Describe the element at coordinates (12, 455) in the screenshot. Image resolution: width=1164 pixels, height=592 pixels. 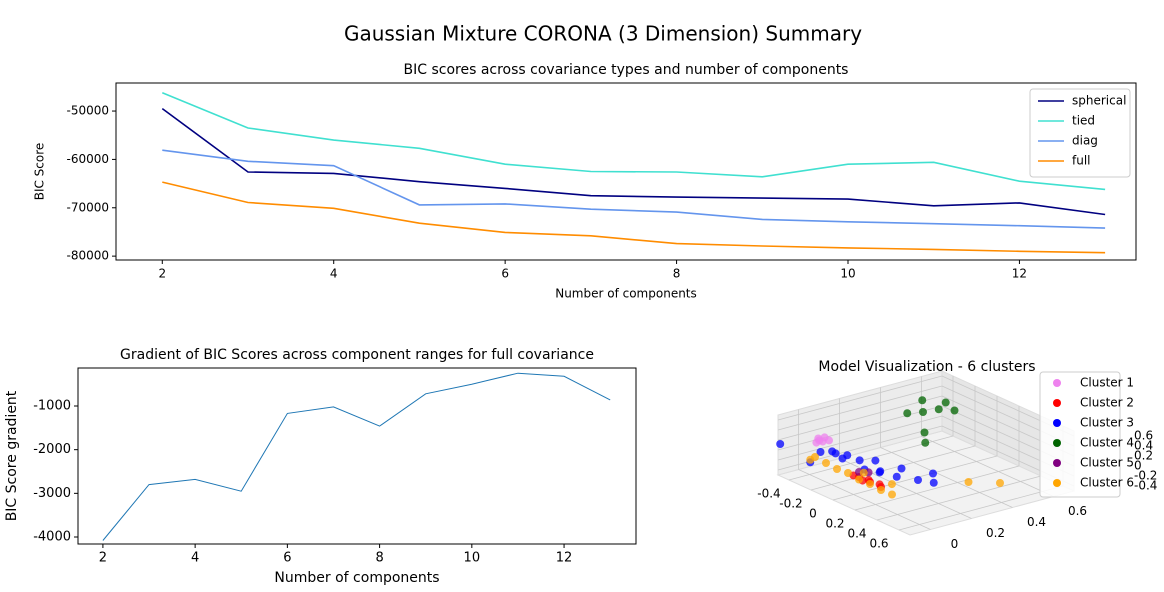
I see `y-axis-label: BIC Score gradient` at that location.